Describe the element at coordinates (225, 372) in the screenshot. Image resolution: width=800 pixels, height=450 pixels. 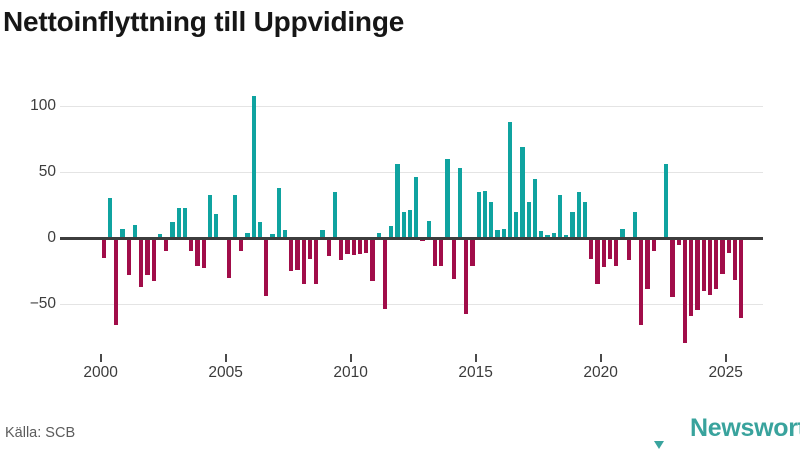
I see `x-axis-tick-label: 2005` at that location.